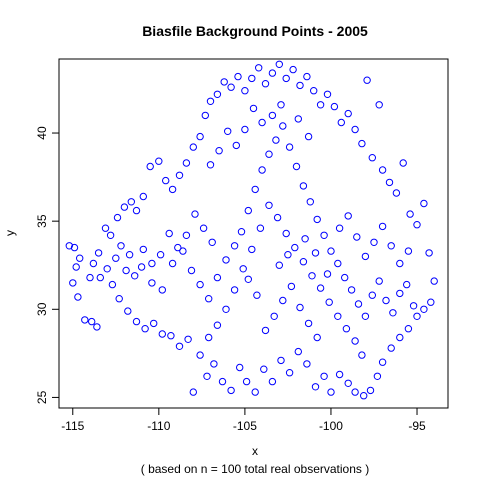 This screenshot has height=480, width=480. I want to click on chart-title: Biasfile Background Points - 2005, so click(255, 31).